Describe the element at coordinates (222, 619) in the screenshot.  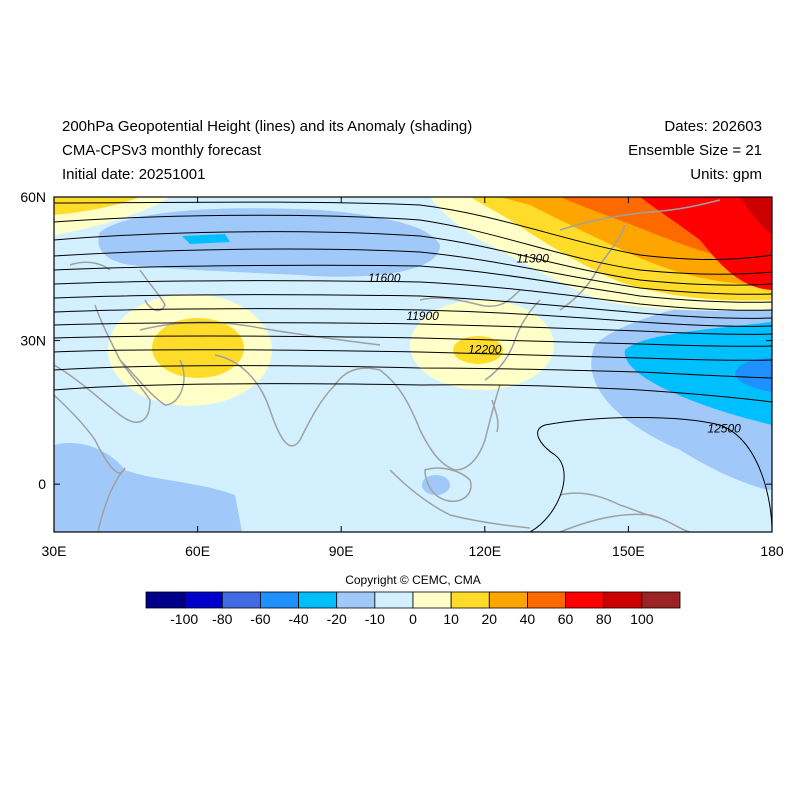
I see `colorbar-label: -80` at that location.